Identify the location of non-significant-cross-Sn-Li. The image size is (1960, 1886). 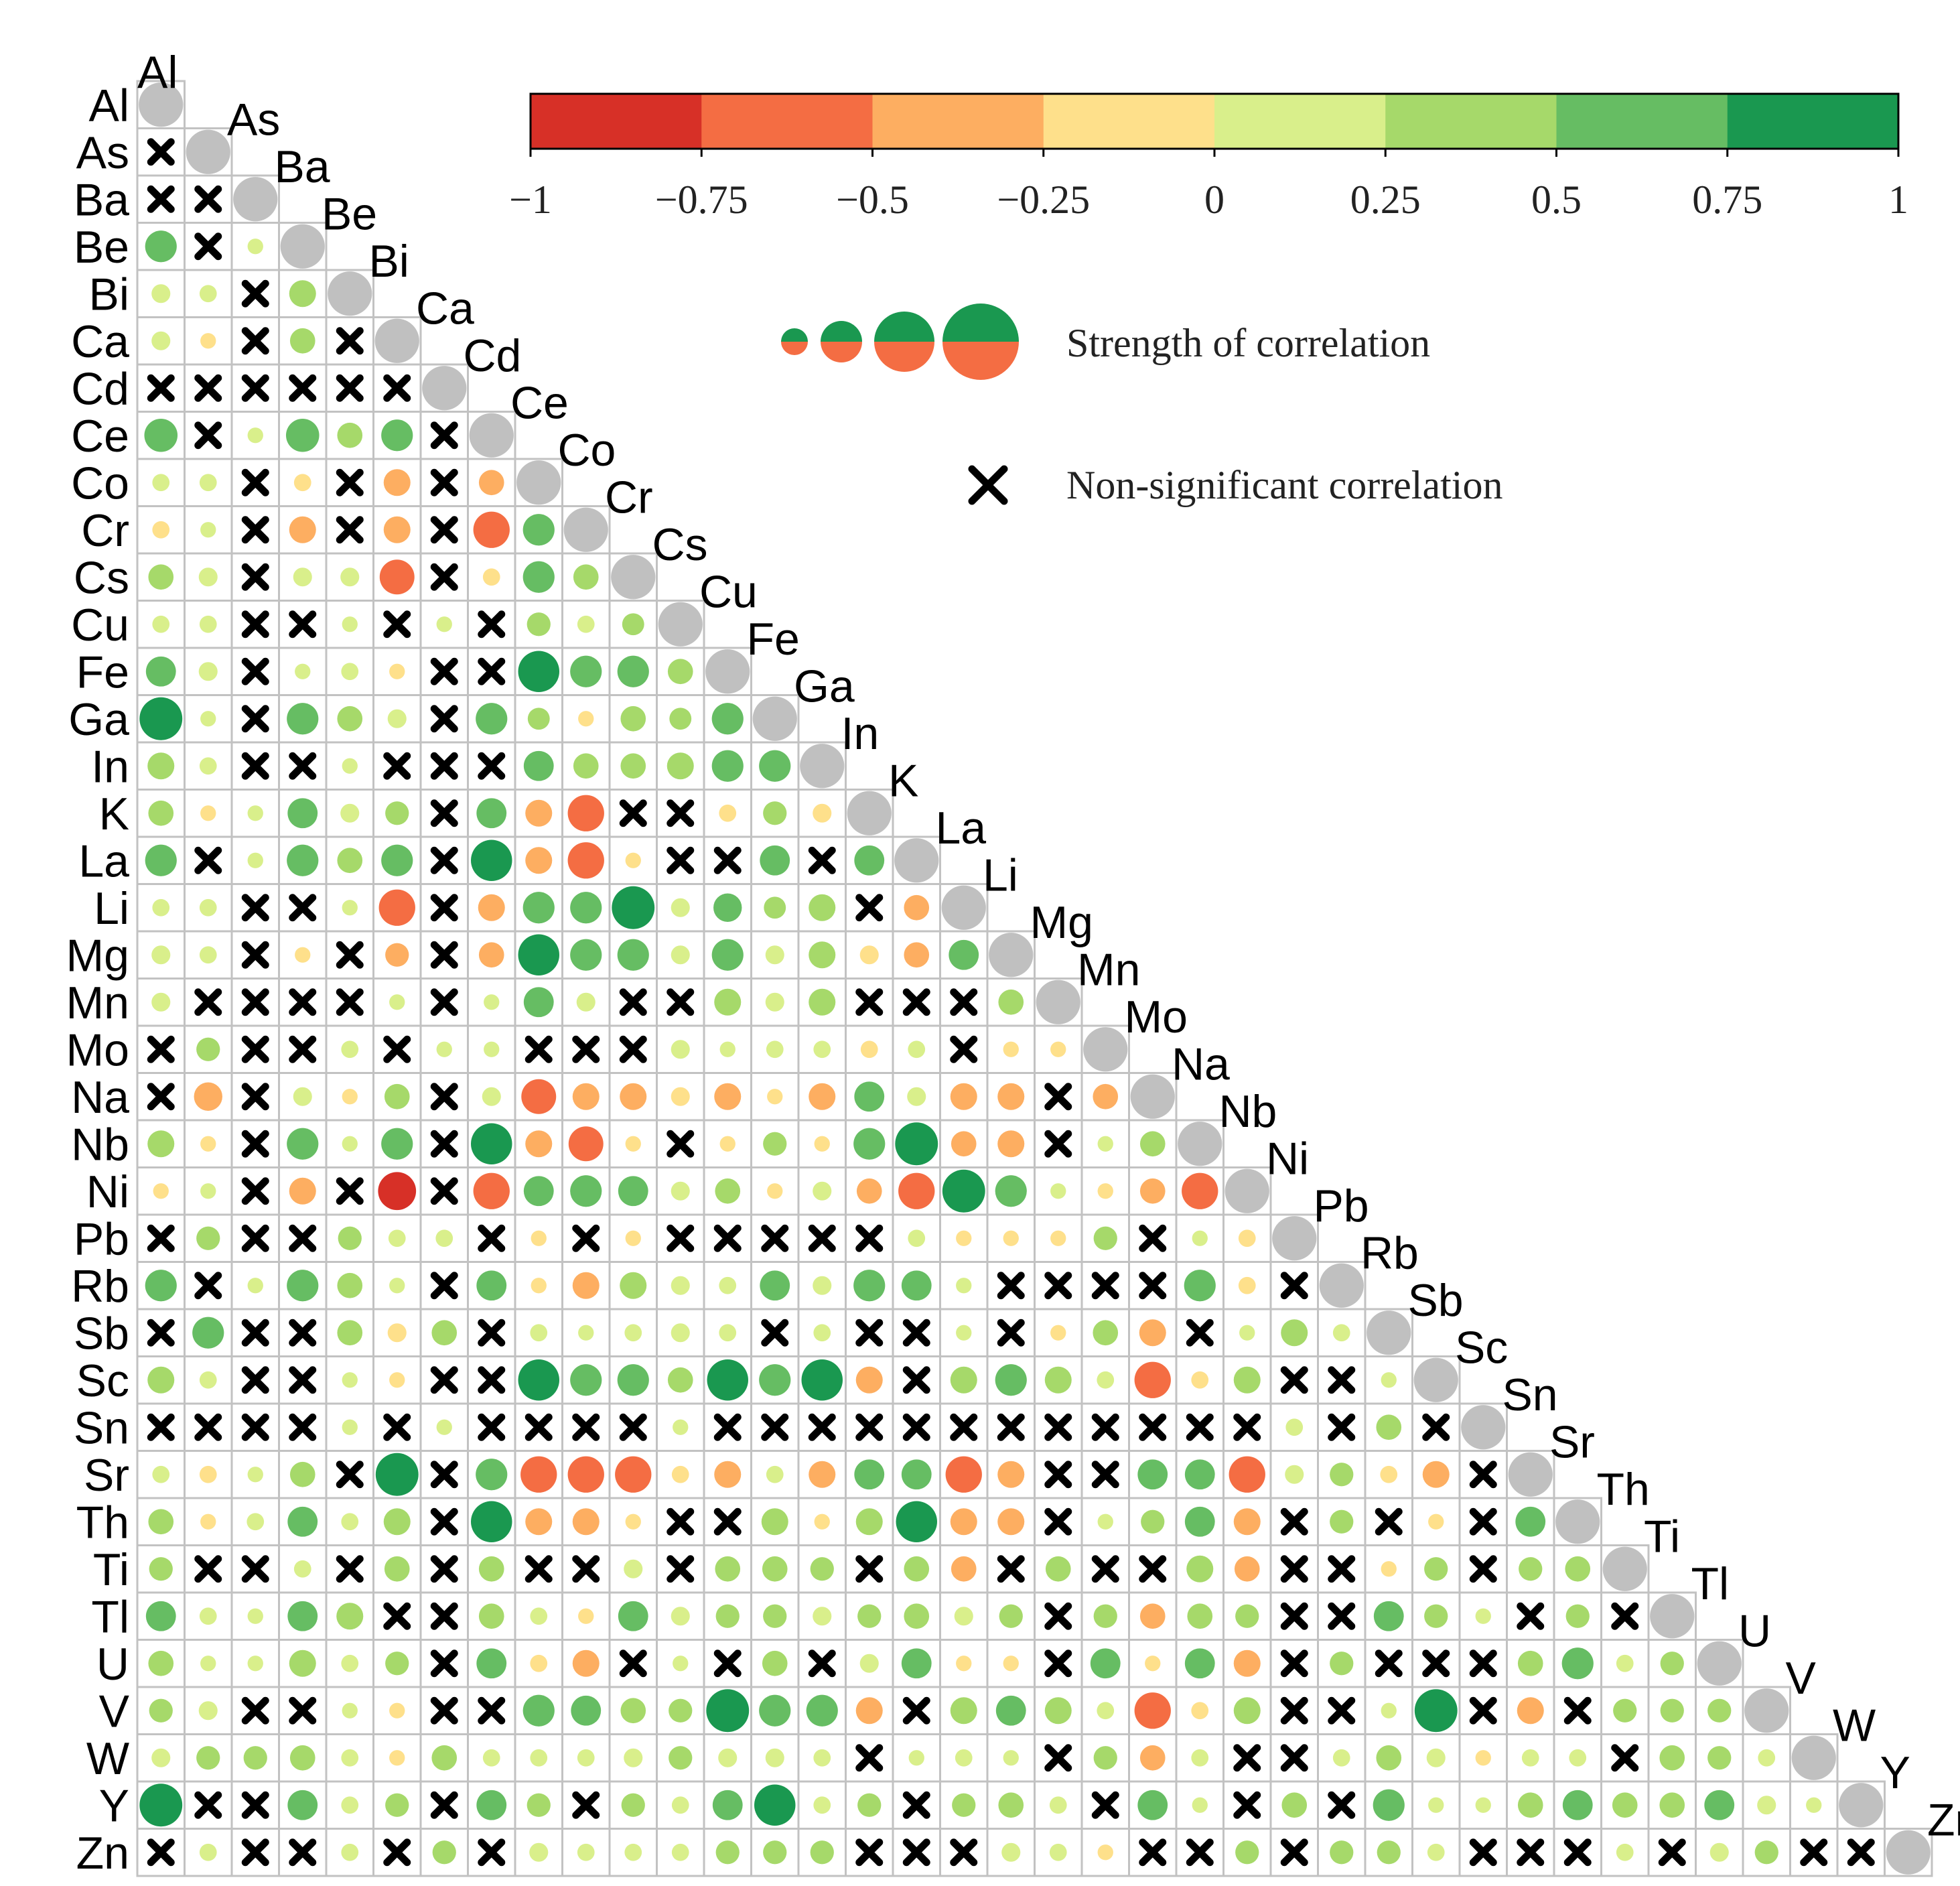
(964, 1427).